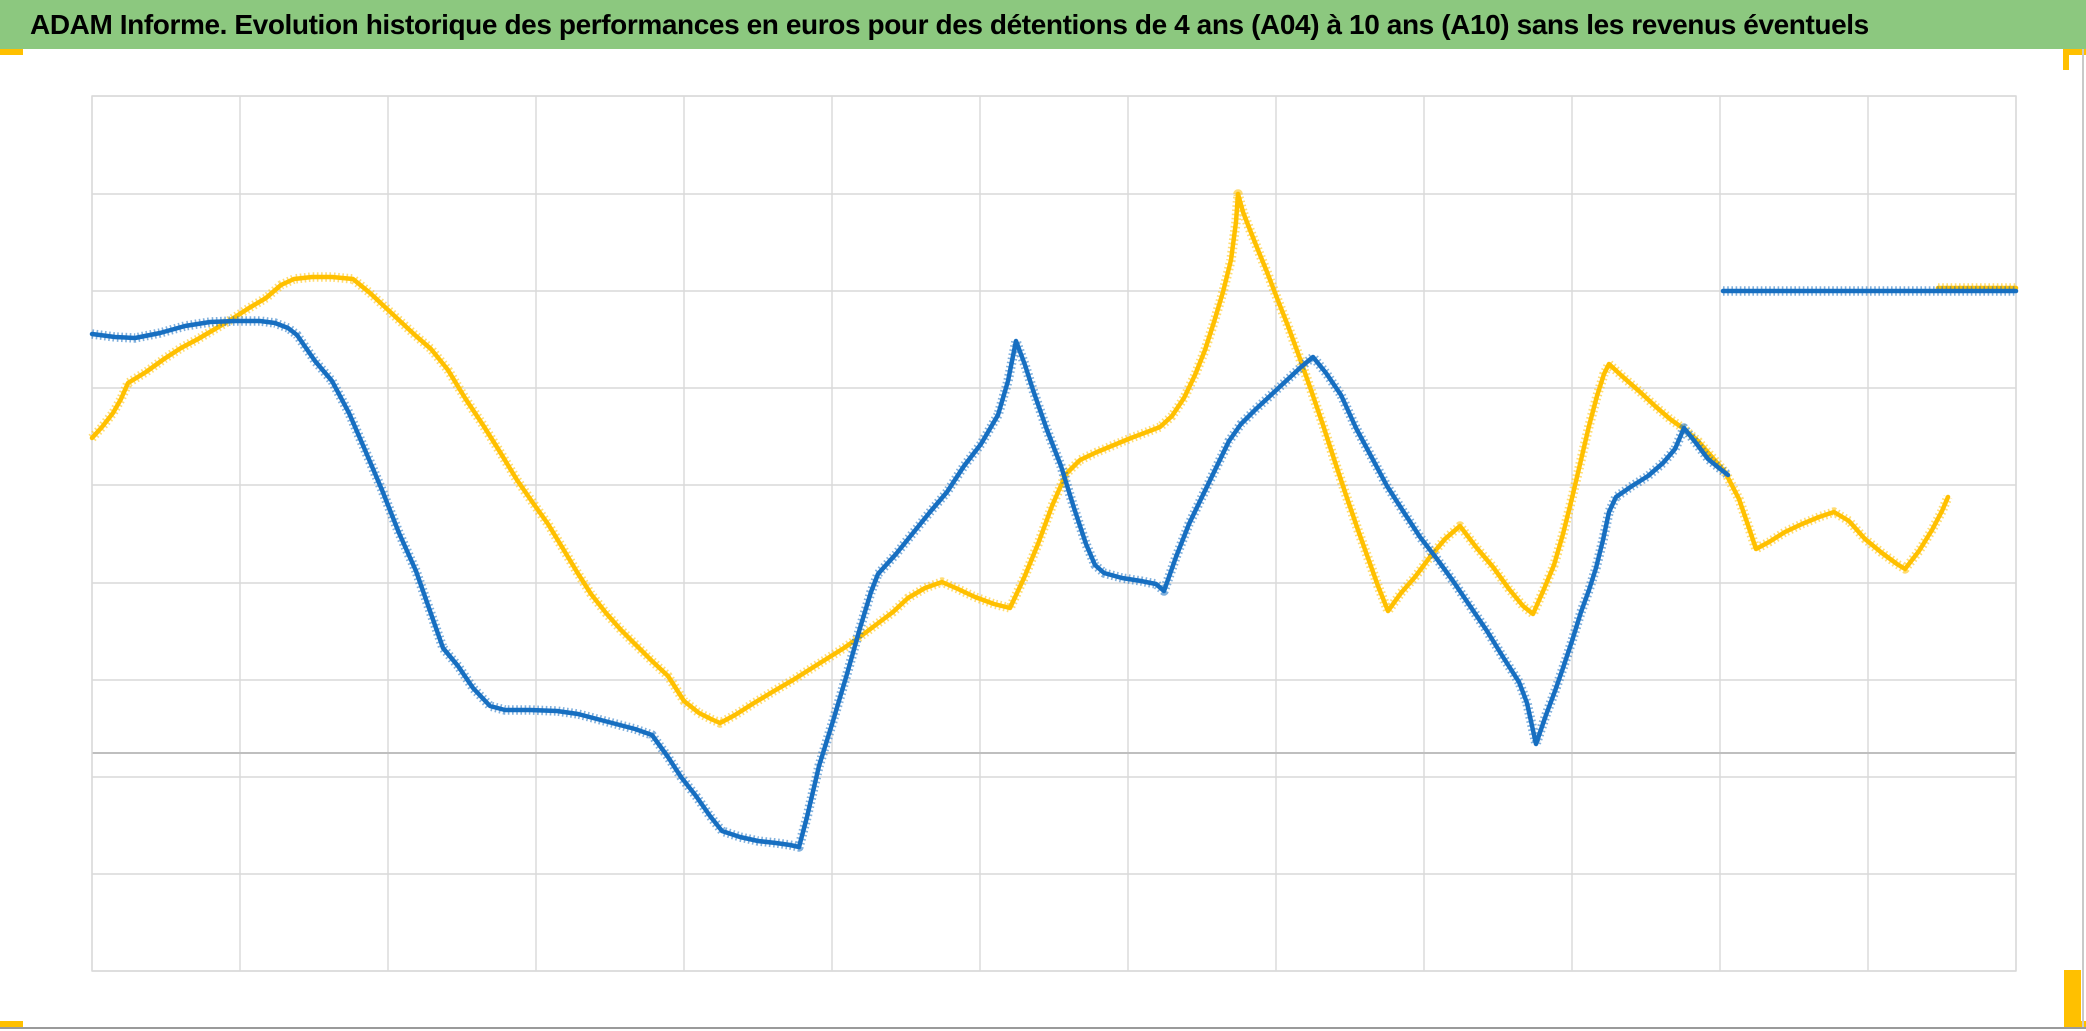 The height and width of the screenshot is (1031, 2086). I want to click on page-break-corner-top-left, so click(11, 52).